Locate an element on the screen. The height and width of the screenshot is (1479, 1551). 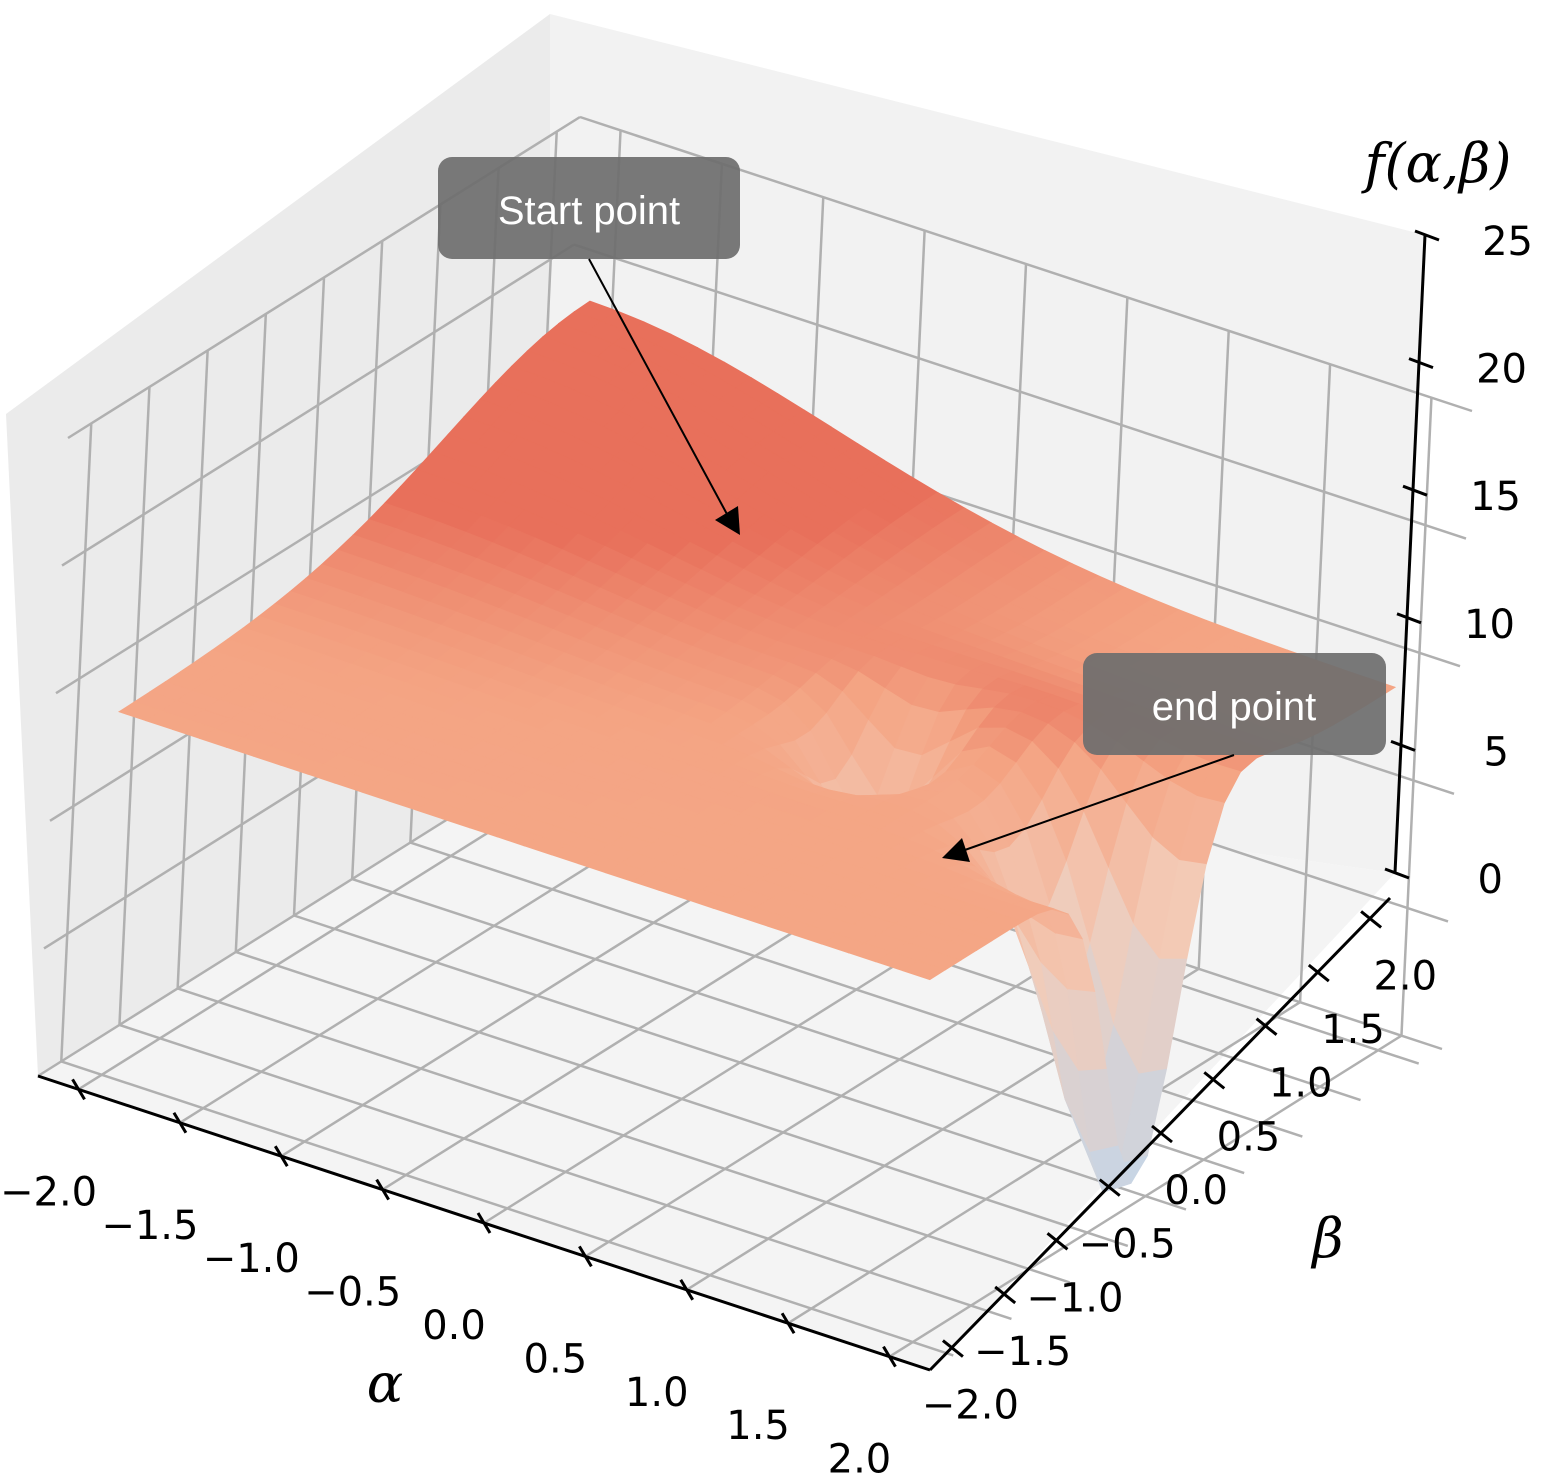
z-axis-title: f(α,β) is located at coordinates (1436, 163).